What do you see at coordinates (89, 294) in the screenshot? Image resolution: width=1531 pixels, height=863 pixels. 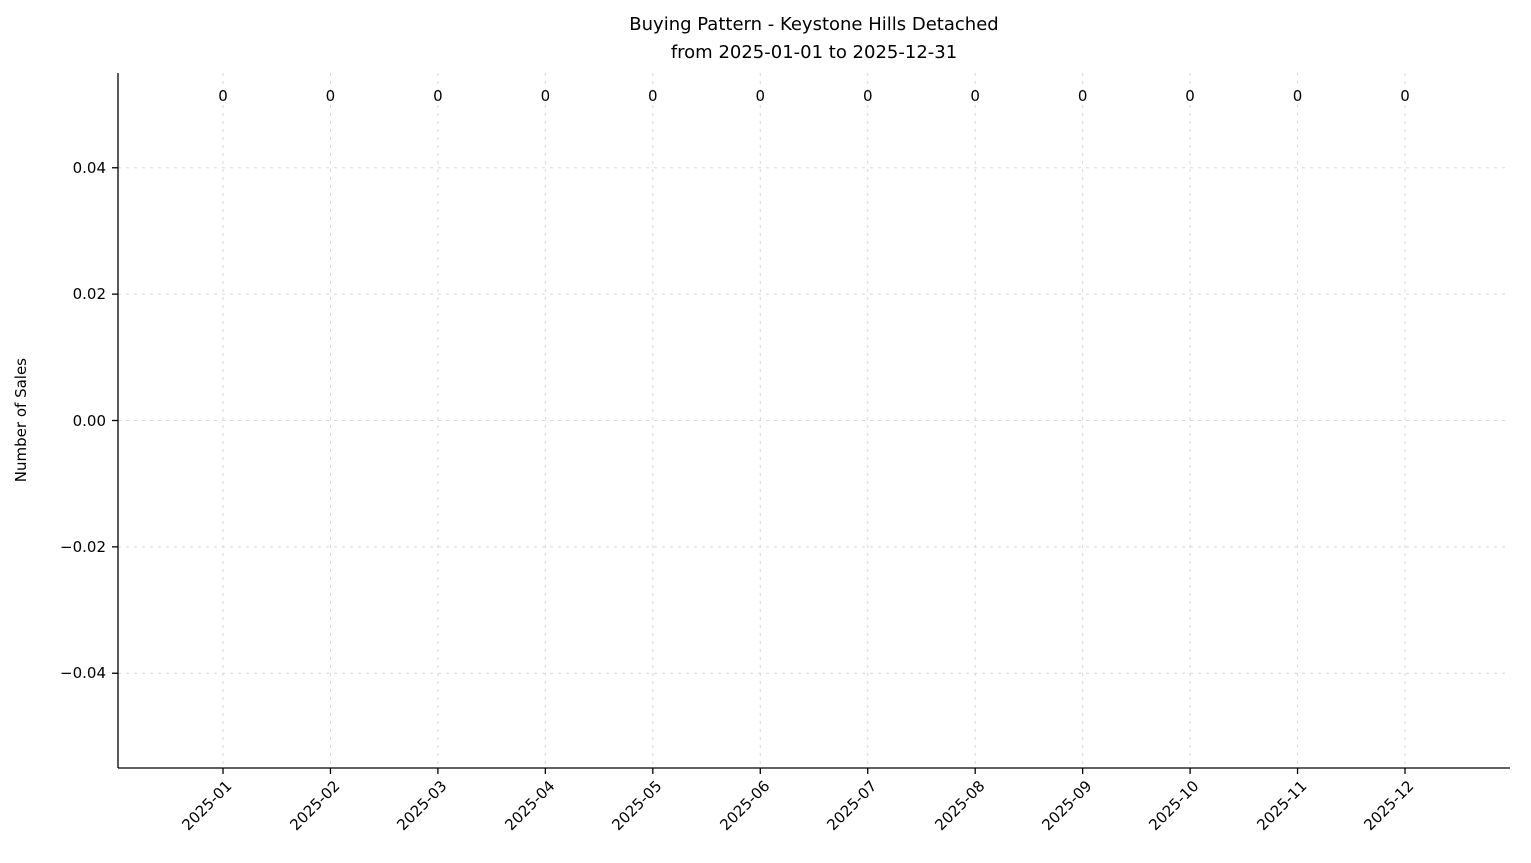 I see `y-tick-label: 0.02` at bounding box center [89, 294].